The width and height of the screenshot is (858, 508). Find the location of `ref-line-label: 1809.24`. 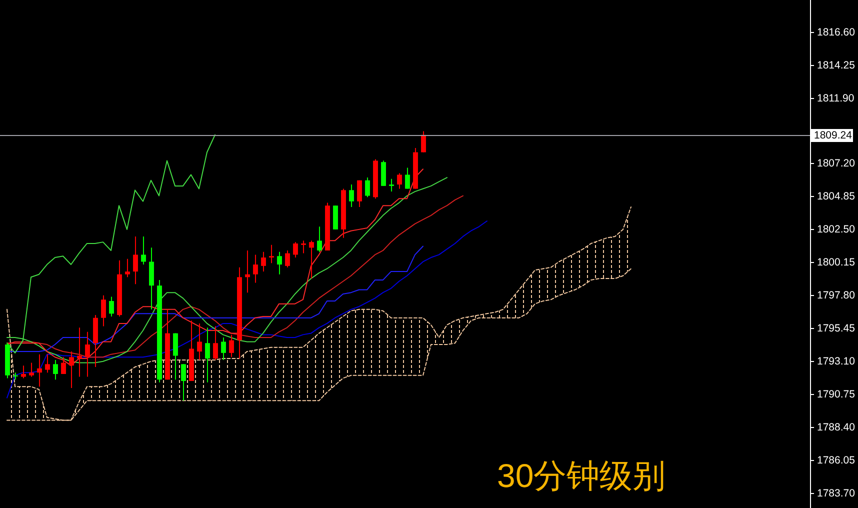

ref-line-label: 1809.24 is located at coordinates (833, 136).